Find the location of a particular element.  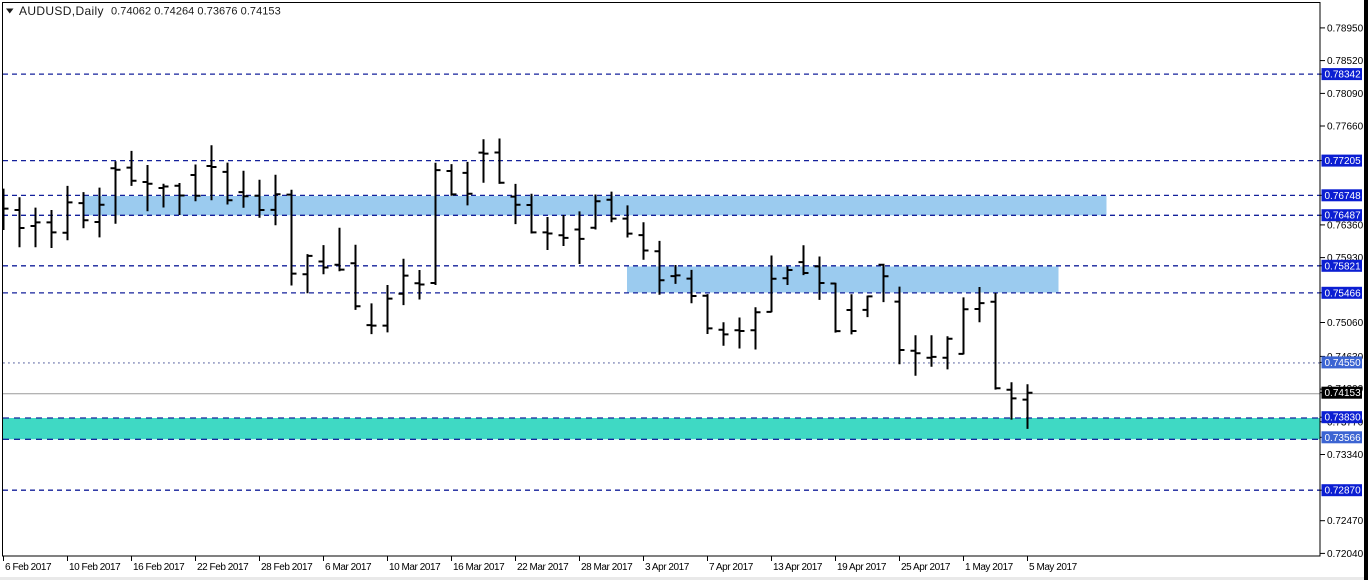

svg-text: 1 May 2017 is located at coordinates (989, 567).